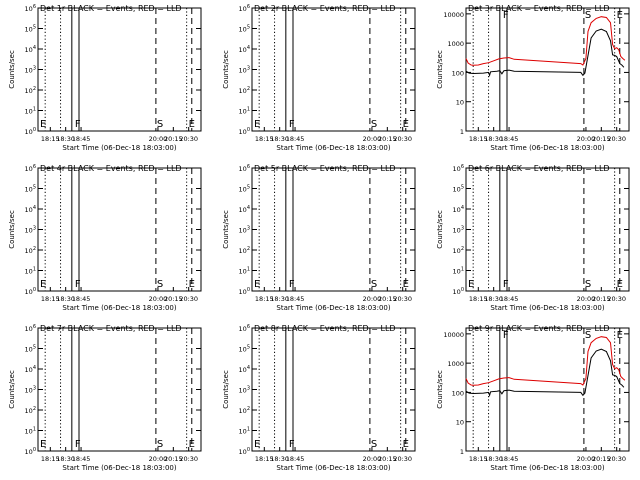 The width and height of the screenshot is (640, 480). I want to click on panel-title: Det 8r BLACK = Events, RED = LLD, so click(325, 328).